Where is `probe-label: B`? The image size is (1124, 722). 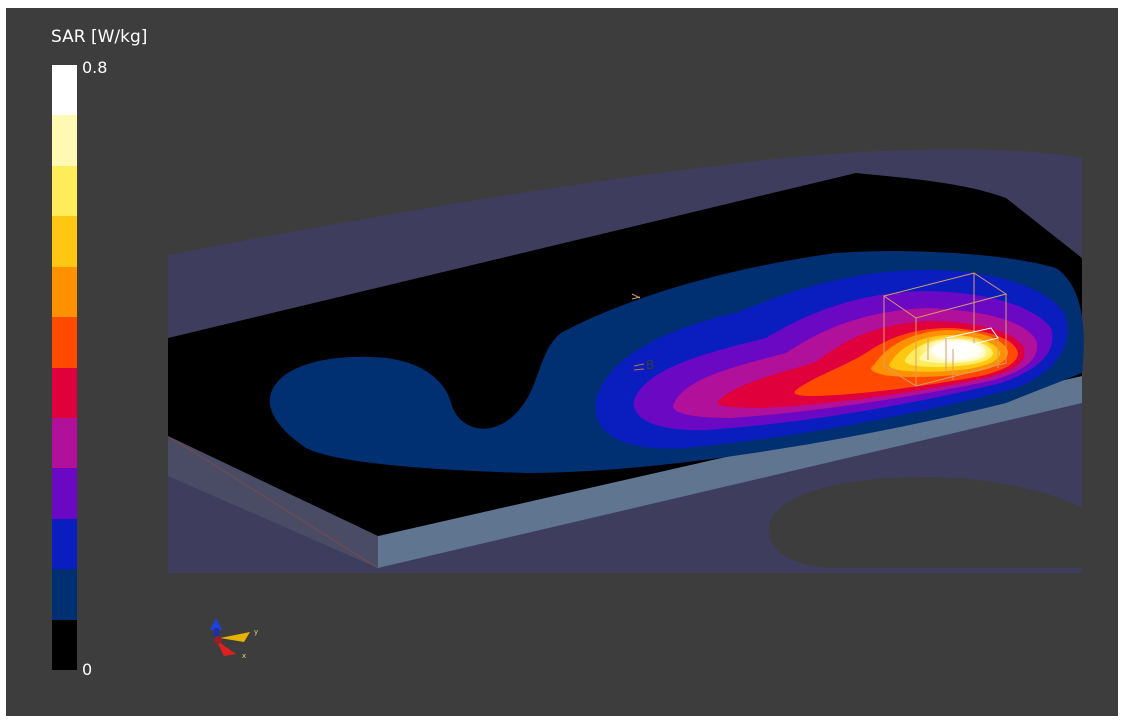
probe-label: B is located at coordinates (650, 365).